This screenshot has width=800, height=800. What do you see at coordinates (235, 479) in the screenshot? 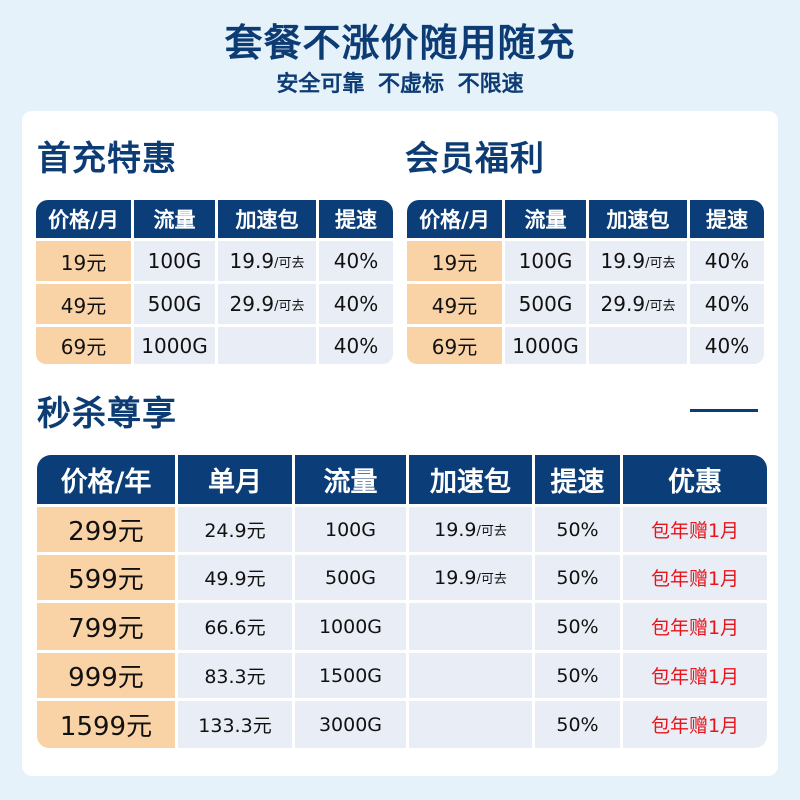
I see `header-monthly: 单月` at bounding box center [235, 479].